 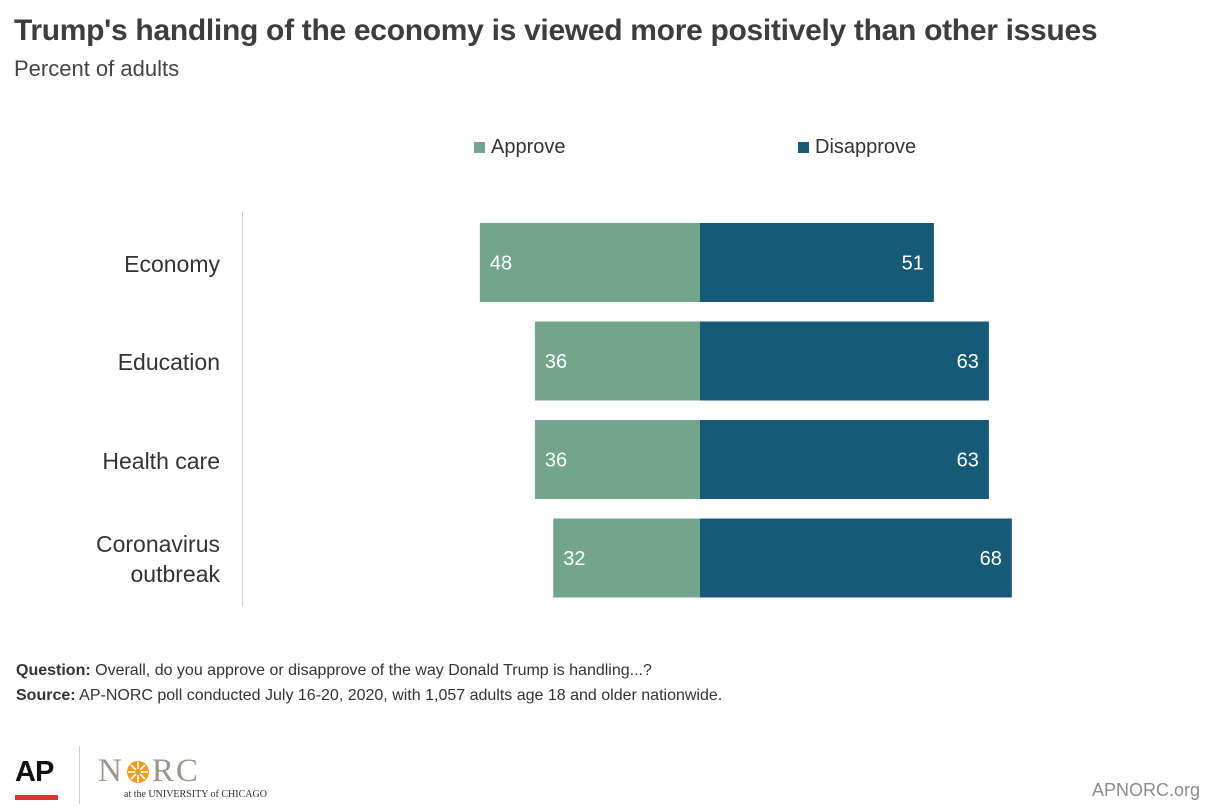 I want to click on data-label-approve-3: 32, so click(x=574, y=559).